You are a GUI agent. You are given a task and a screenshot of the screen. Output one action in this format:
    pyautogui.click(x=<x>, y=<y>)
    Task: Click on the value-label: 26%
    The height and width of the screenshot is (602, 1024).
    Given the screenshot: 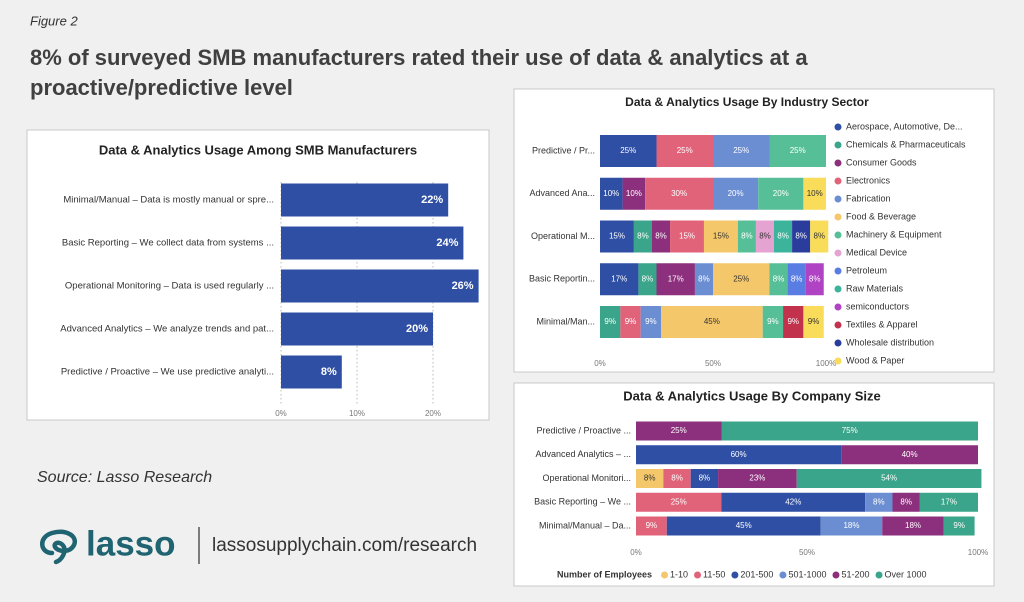 What is the action you would take?
    pyautogui.click(x=463, y=286)
    